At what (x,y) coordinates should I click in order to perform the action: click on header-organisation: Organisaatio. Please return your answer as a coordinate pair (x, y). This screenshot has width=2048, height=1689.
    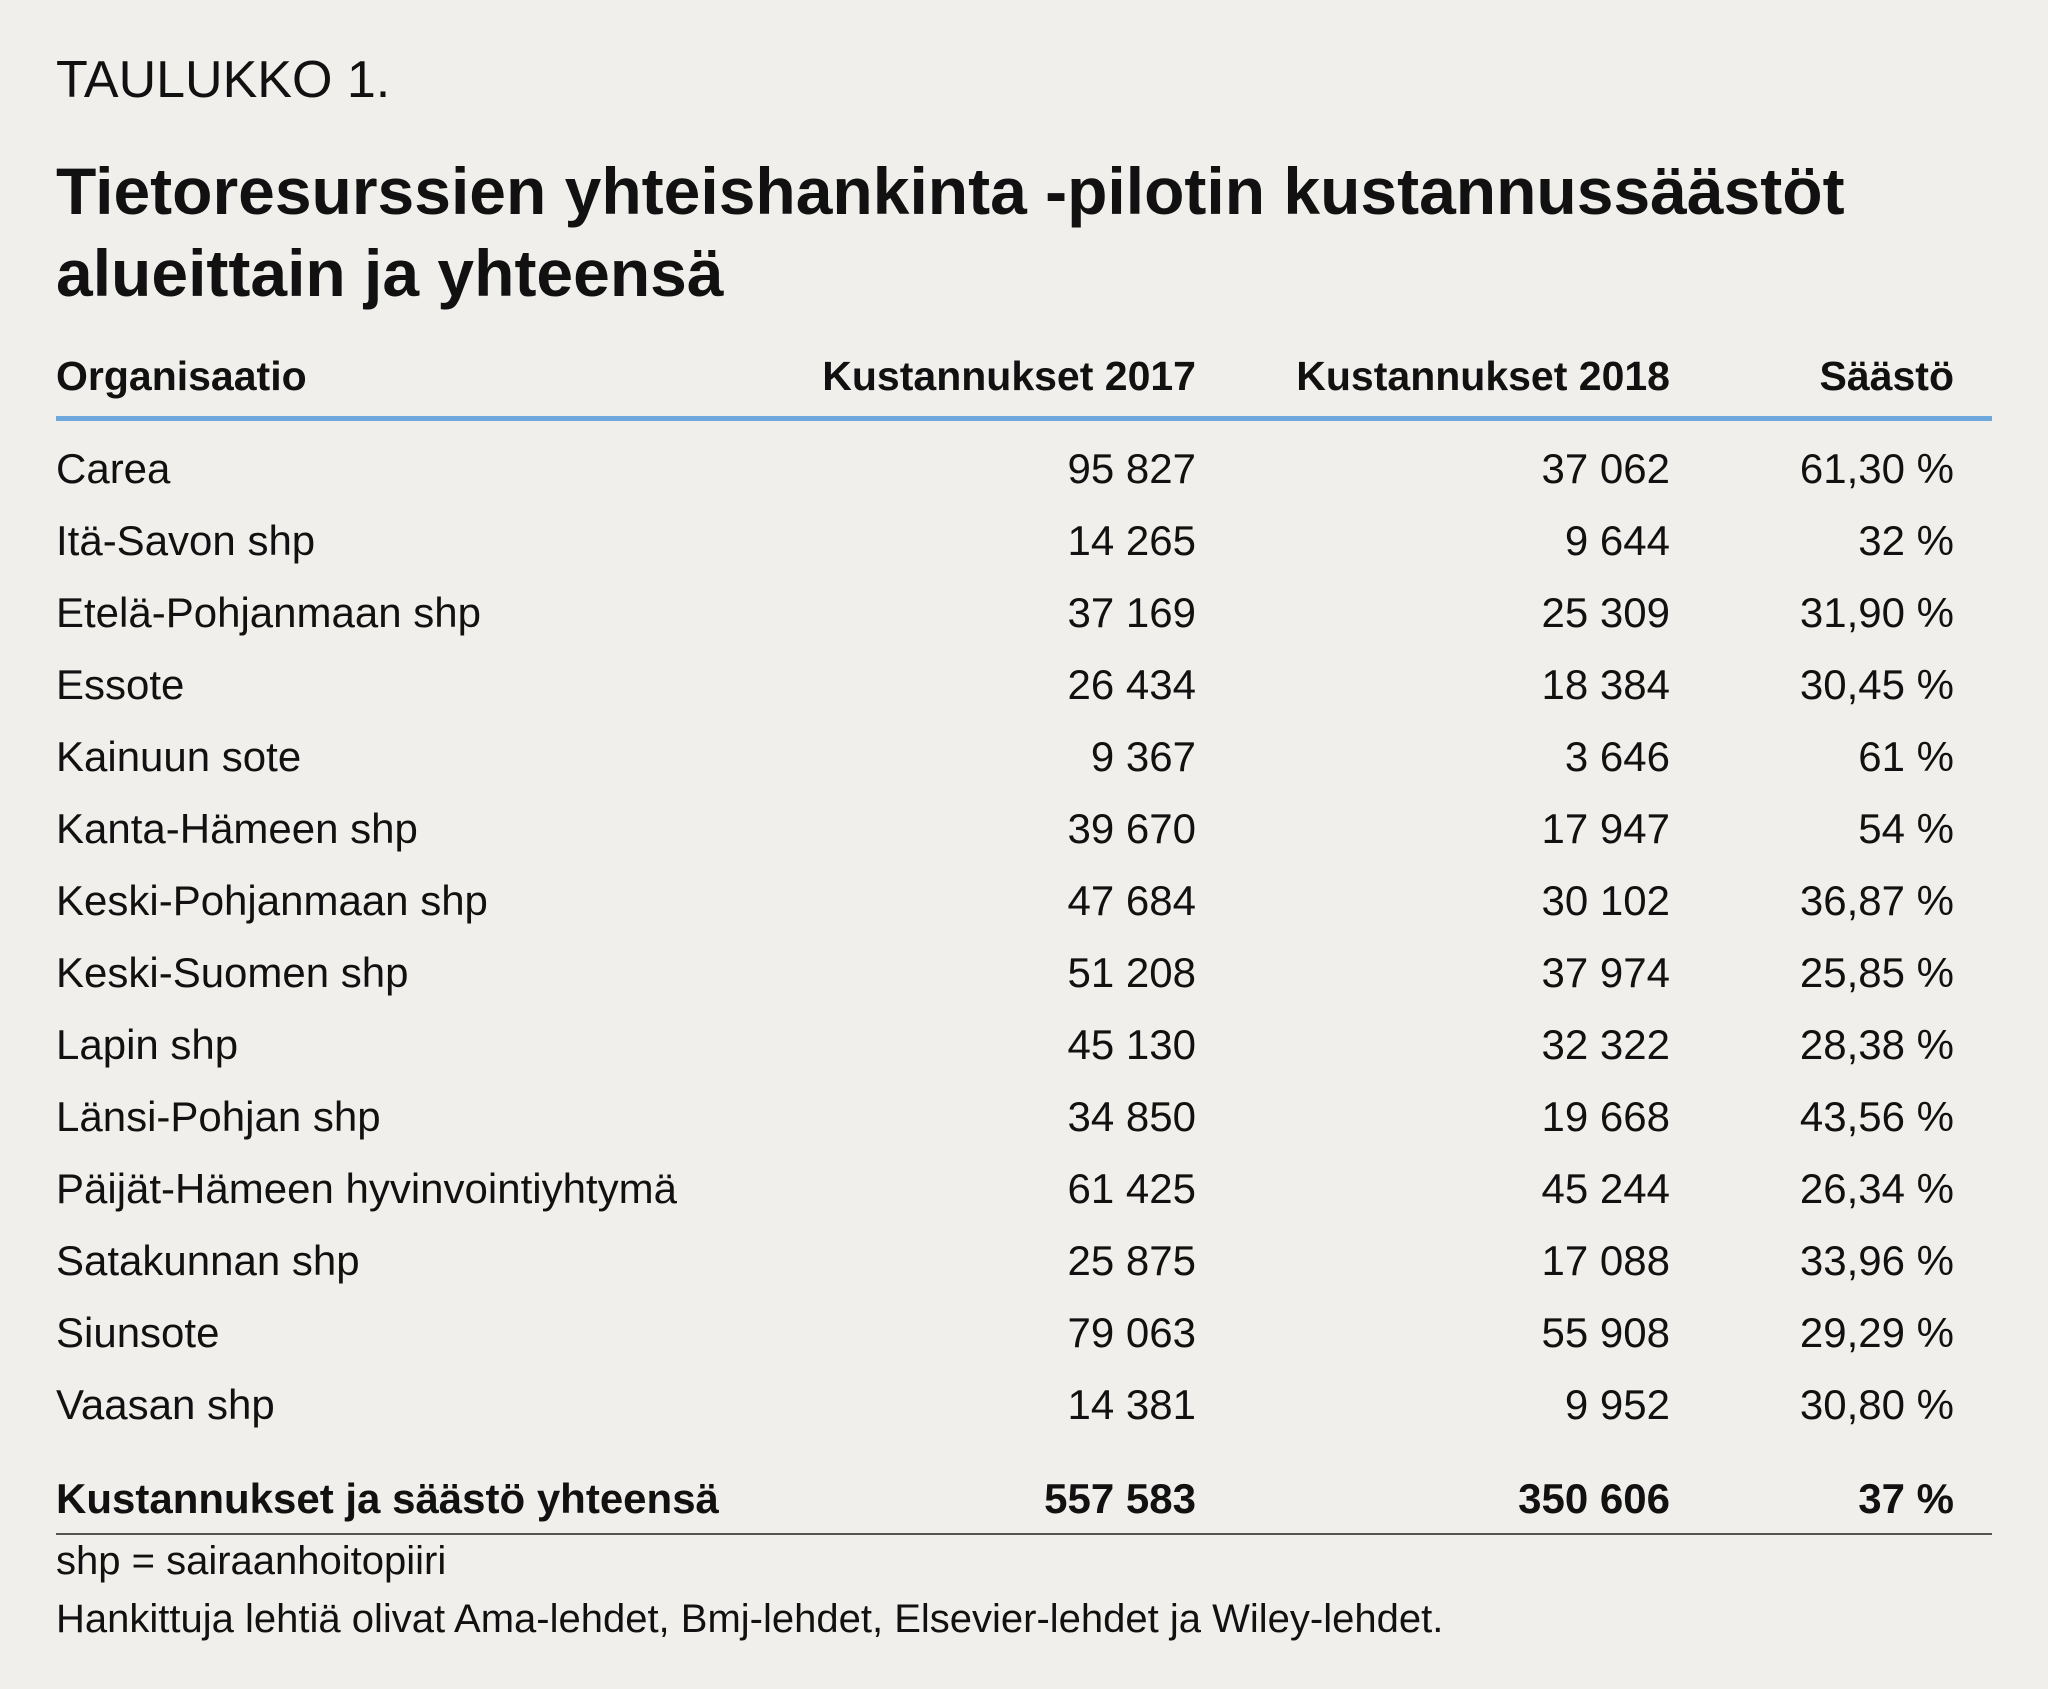
    Looking at the image, I should click on (181, 376).